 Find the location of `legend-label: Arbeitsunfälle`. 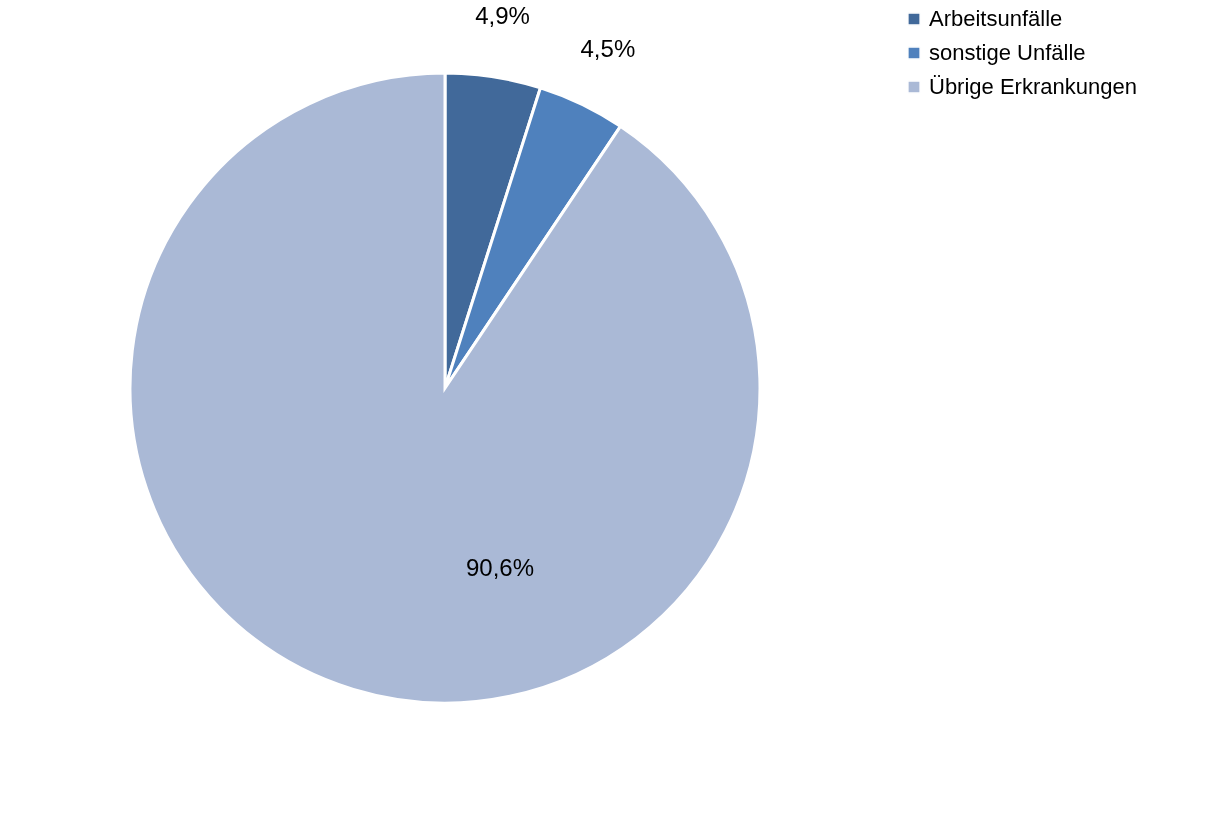

legend-label: Arbeitsunfälle is located at coordinates (996, 18).